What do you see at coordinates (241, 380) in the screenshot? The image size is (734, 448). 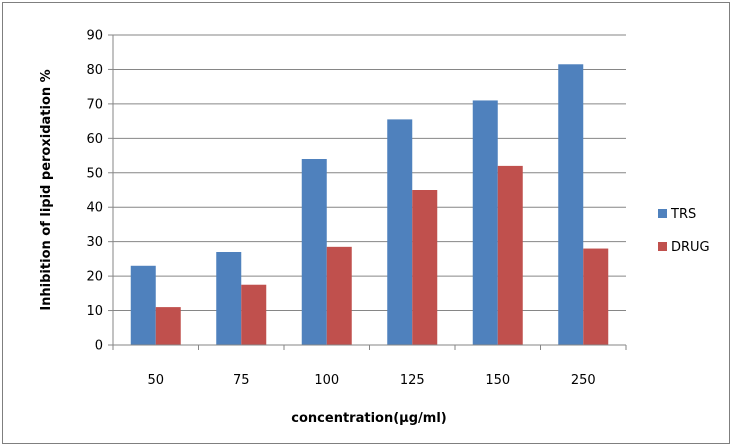 I see `x-tick-label: 75` at bounding box center [241, 380].